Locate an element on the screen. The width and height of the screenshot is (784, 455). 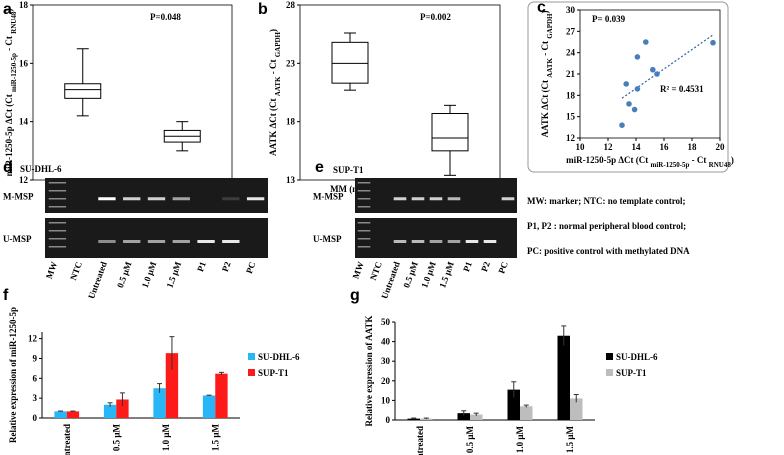
y-axis-label-part: ) is located at coordinates (545, 12).